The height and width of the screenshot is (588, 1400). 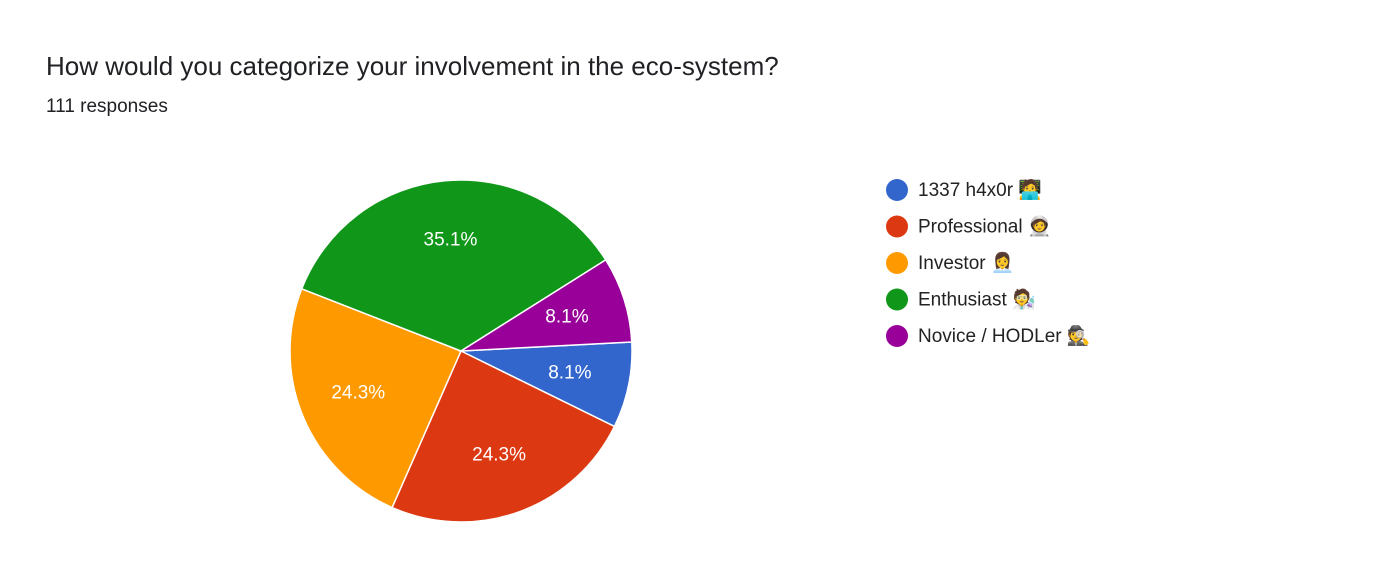 What do you see at coordinates (977, 299) in the screenshot?
I see `legend-label: Enthusiast 🧑‍🔬` at bounding box center [977, 299].